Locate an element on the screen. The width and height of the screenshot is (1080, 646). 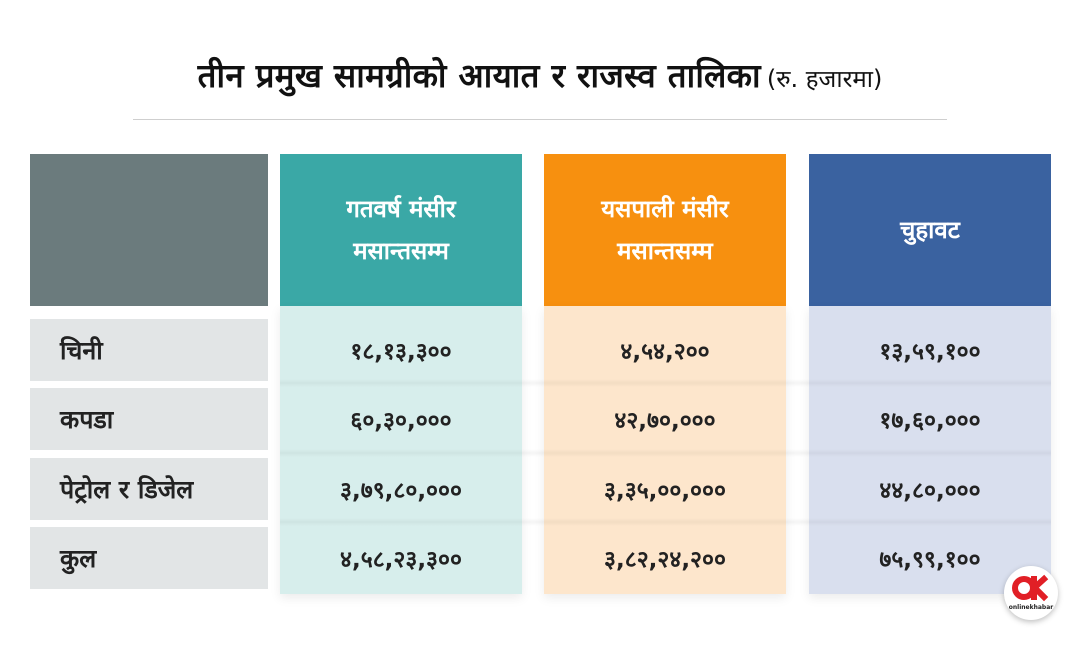
cell-cloth-previous: ६०,३०,००० is located at coordinates (401, 421).